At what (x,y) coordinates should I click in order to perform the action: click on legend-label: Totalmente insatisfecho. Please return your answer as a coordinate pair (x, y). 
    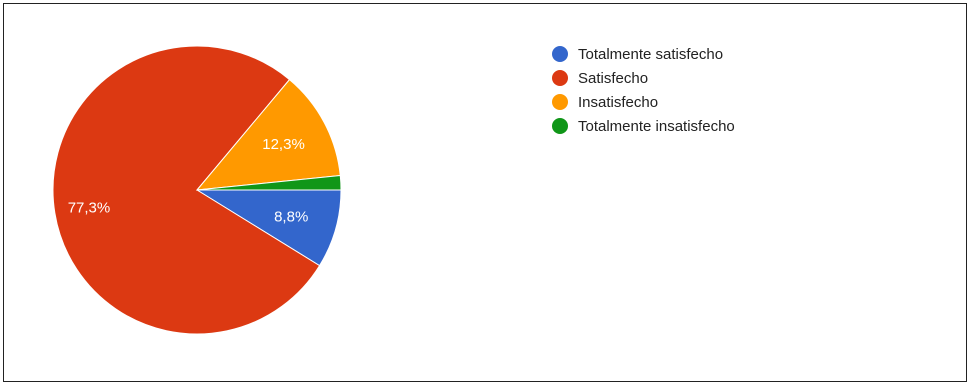
    Looking at the image, I should click on (656, 126).